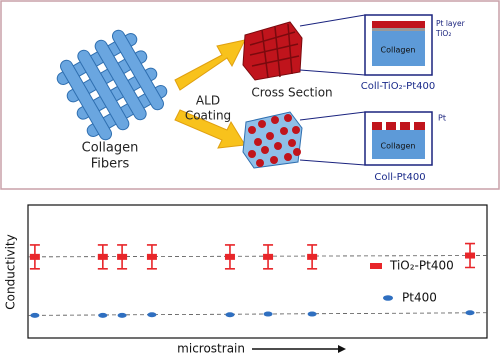 The height and width of the screenshot is (360, 500). Describe the element at coordinates (451, 23) in the screenshot. I see `label: Pt layer` at that location.